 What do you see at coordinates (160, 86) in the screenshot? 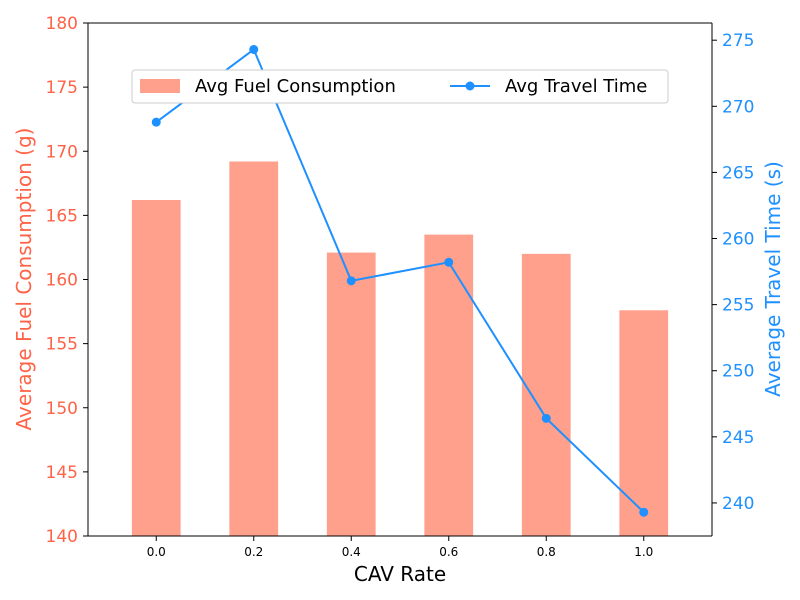
I see `legend-bar-swatch` at bounding box center [160, 86].